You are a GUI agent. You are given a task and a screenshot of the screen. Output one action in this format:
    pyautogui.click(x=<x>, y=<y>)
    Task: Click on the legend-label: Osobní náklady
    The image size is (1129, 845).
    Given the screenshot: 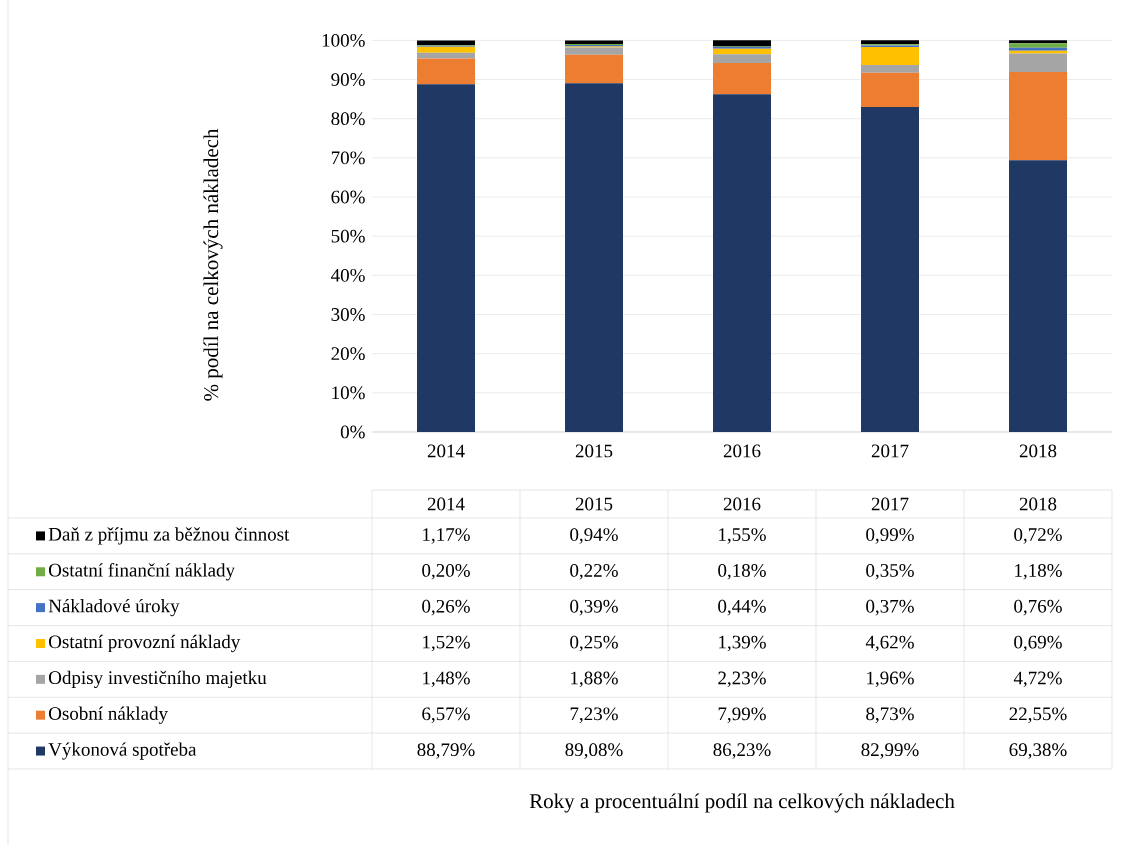 What is the action you would take?
    pyautogui.click(x=108, y=715)
    